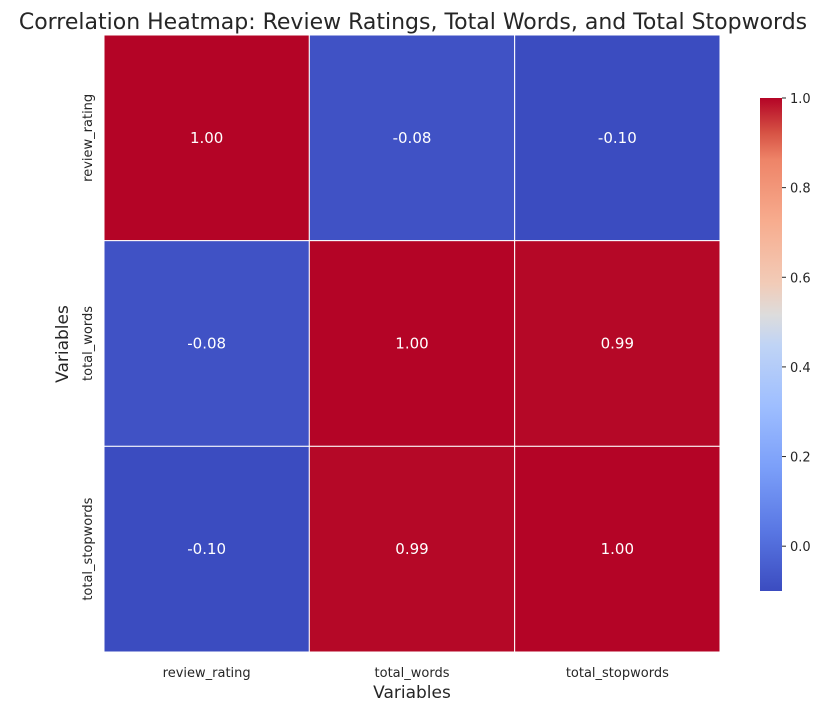 The height and width of the screenshot is (713, 827). What do you see at coordinates (771, 344) in the screenshot?
I see `colorbar` at bounding box center [771, 344].